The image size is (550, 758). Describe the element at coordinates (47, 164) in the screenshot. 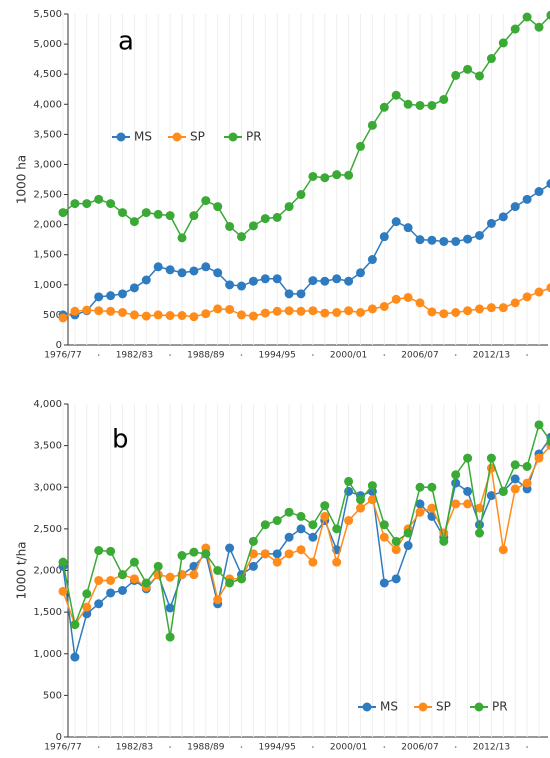

I see `y-tick-label: 3,000` at that location.